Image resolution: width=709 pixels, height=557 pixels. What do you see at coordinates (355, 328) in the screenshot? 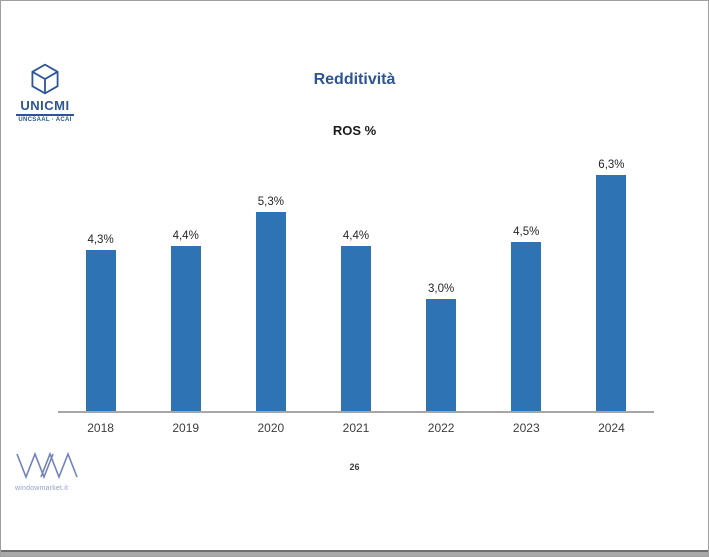
I see `bar-2021` at bounding box center [355, 328].